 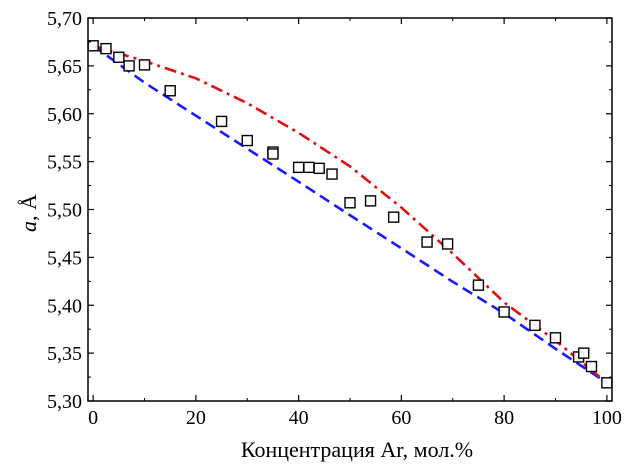 What do you see at coordinates (93, 418) in the screenshot?
I see `x-tick-label: 0` at bounding box center [93, 418].